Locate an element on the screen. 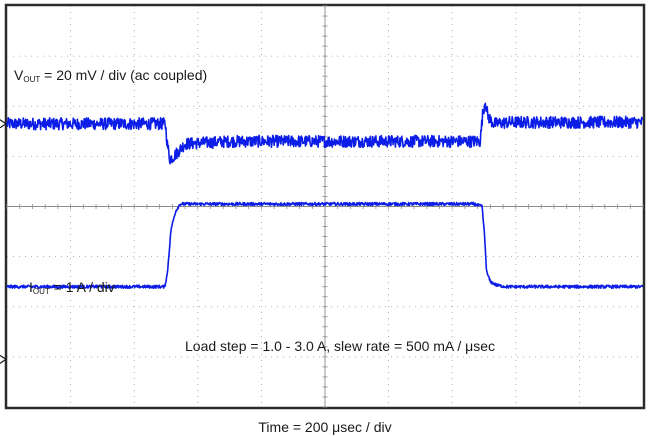  iout-channel-marker is located at coordinates (4, 359).